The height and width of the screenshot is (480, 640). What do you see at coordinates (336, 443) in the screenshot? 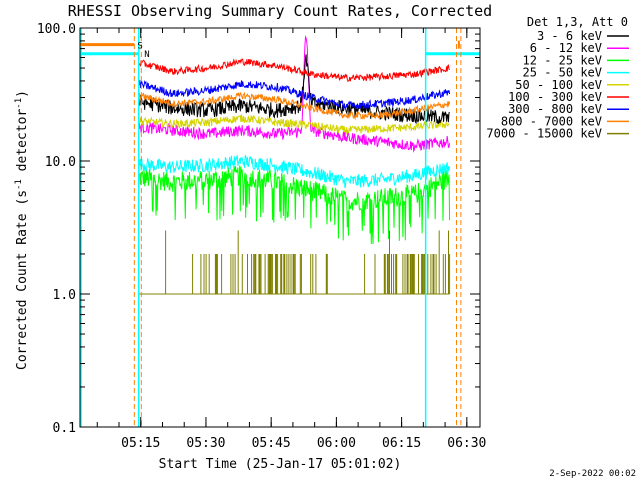
I see `x-tick-label: 06:00` at bounding box center [336, 443].